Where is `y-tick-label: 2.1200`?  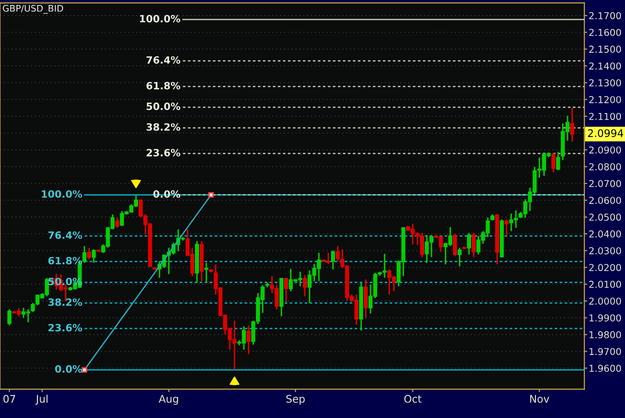
y-tick-label: 2.1200 is located at coordinates (605, 100).